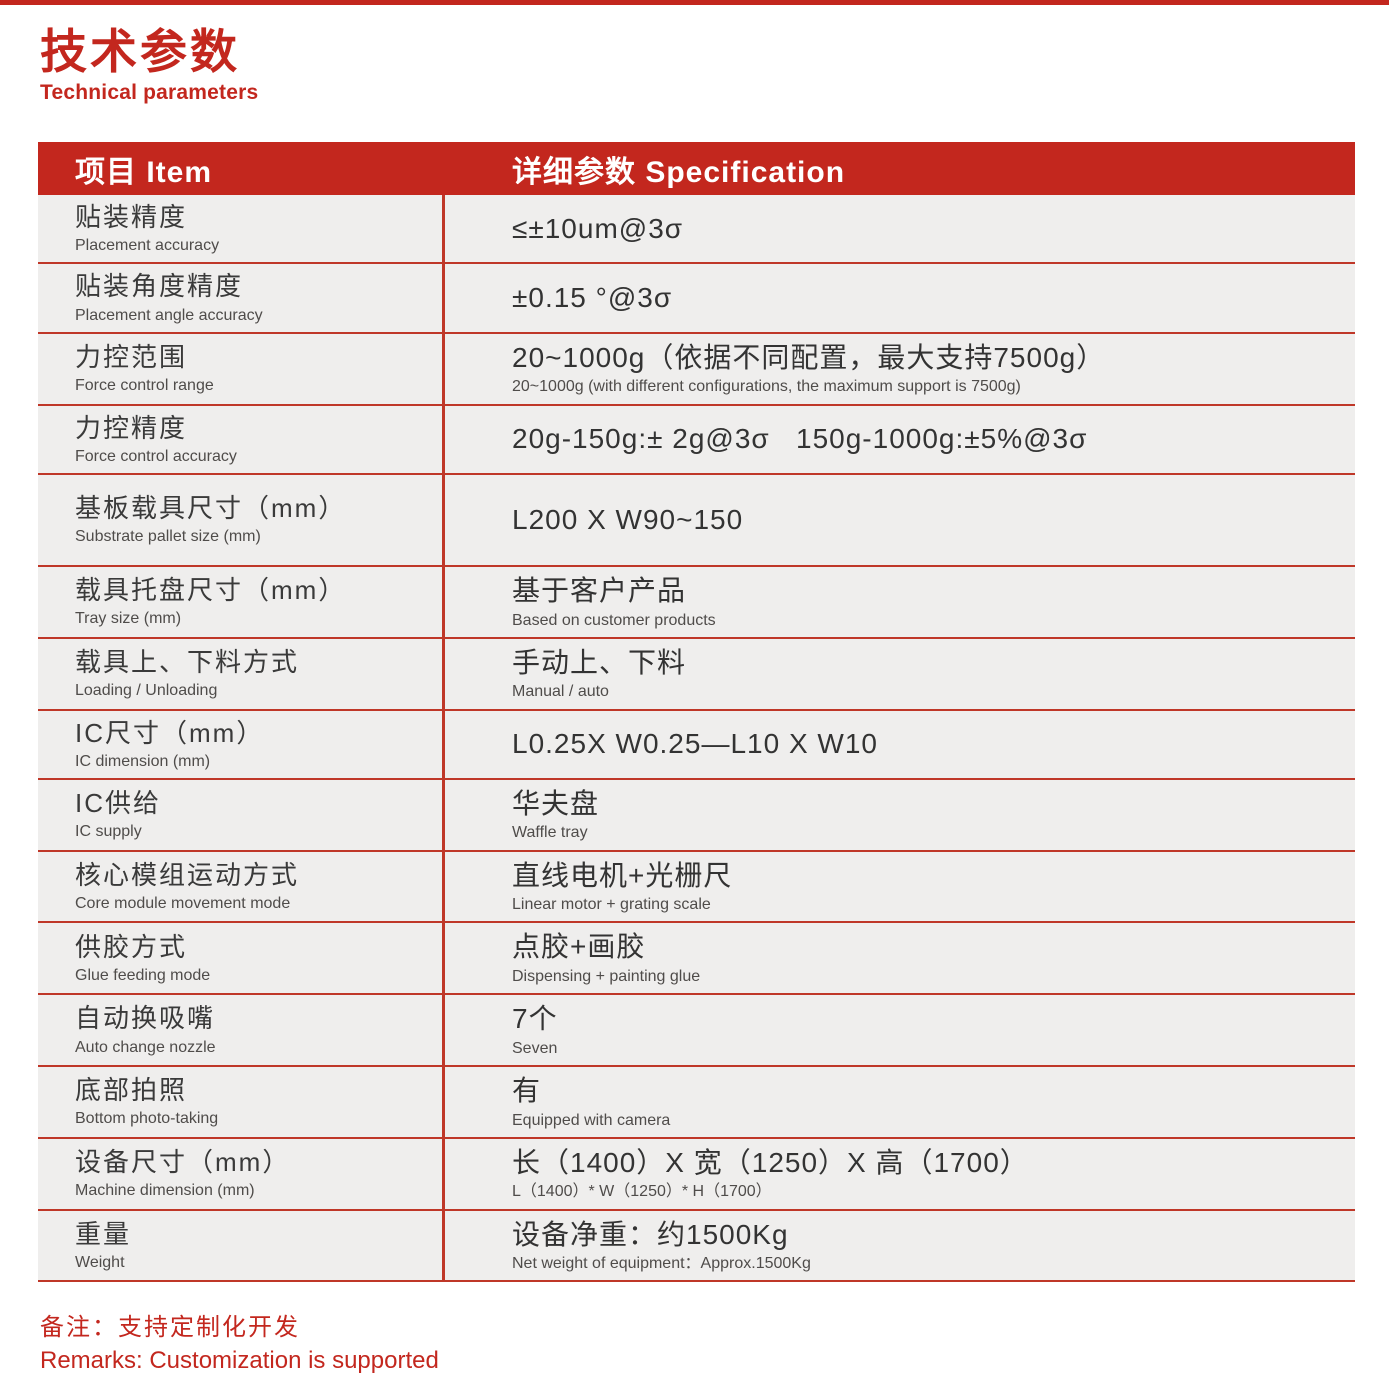 The width and height of the screenshot is (1389, 1377). What do you see at coordinates (131, 217) in the screenshot?
I see `item-label-cn: 贴装精度` at bounding box center [131, 217].